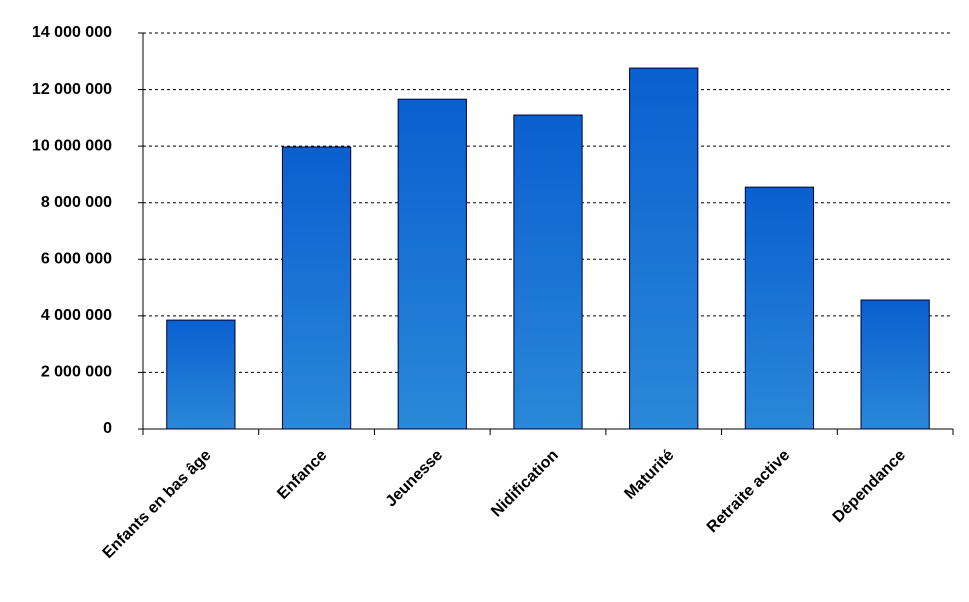 Image resolution: width=969 pixels, height=602 pixels. I want to click on y-tick-label: 10 000 000, so click(72, 145).